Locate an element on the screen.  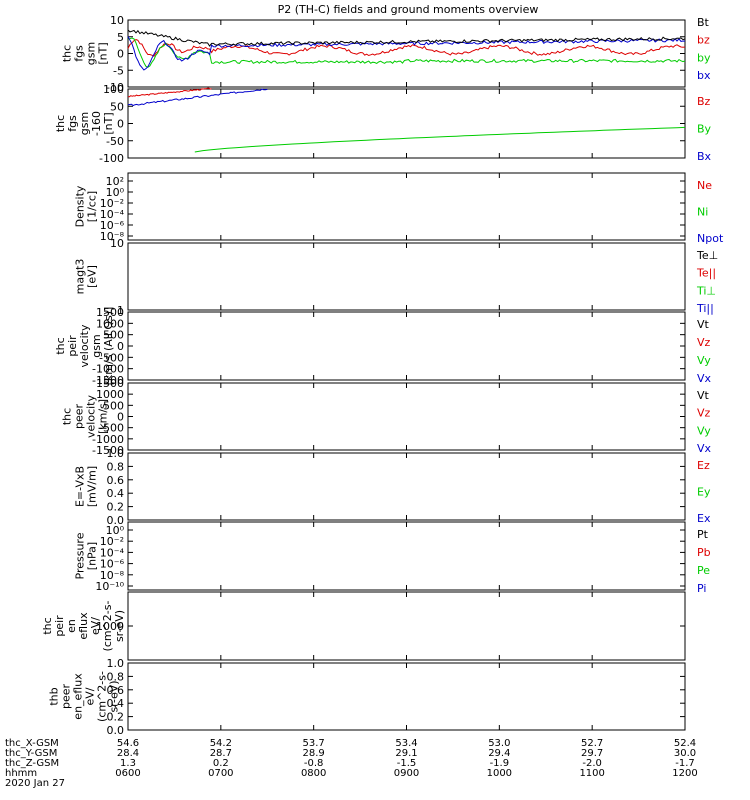
y-axis-label: thcpeirvelocitygsm[km/s (All Qs)] is located at coordinates (84, 346).